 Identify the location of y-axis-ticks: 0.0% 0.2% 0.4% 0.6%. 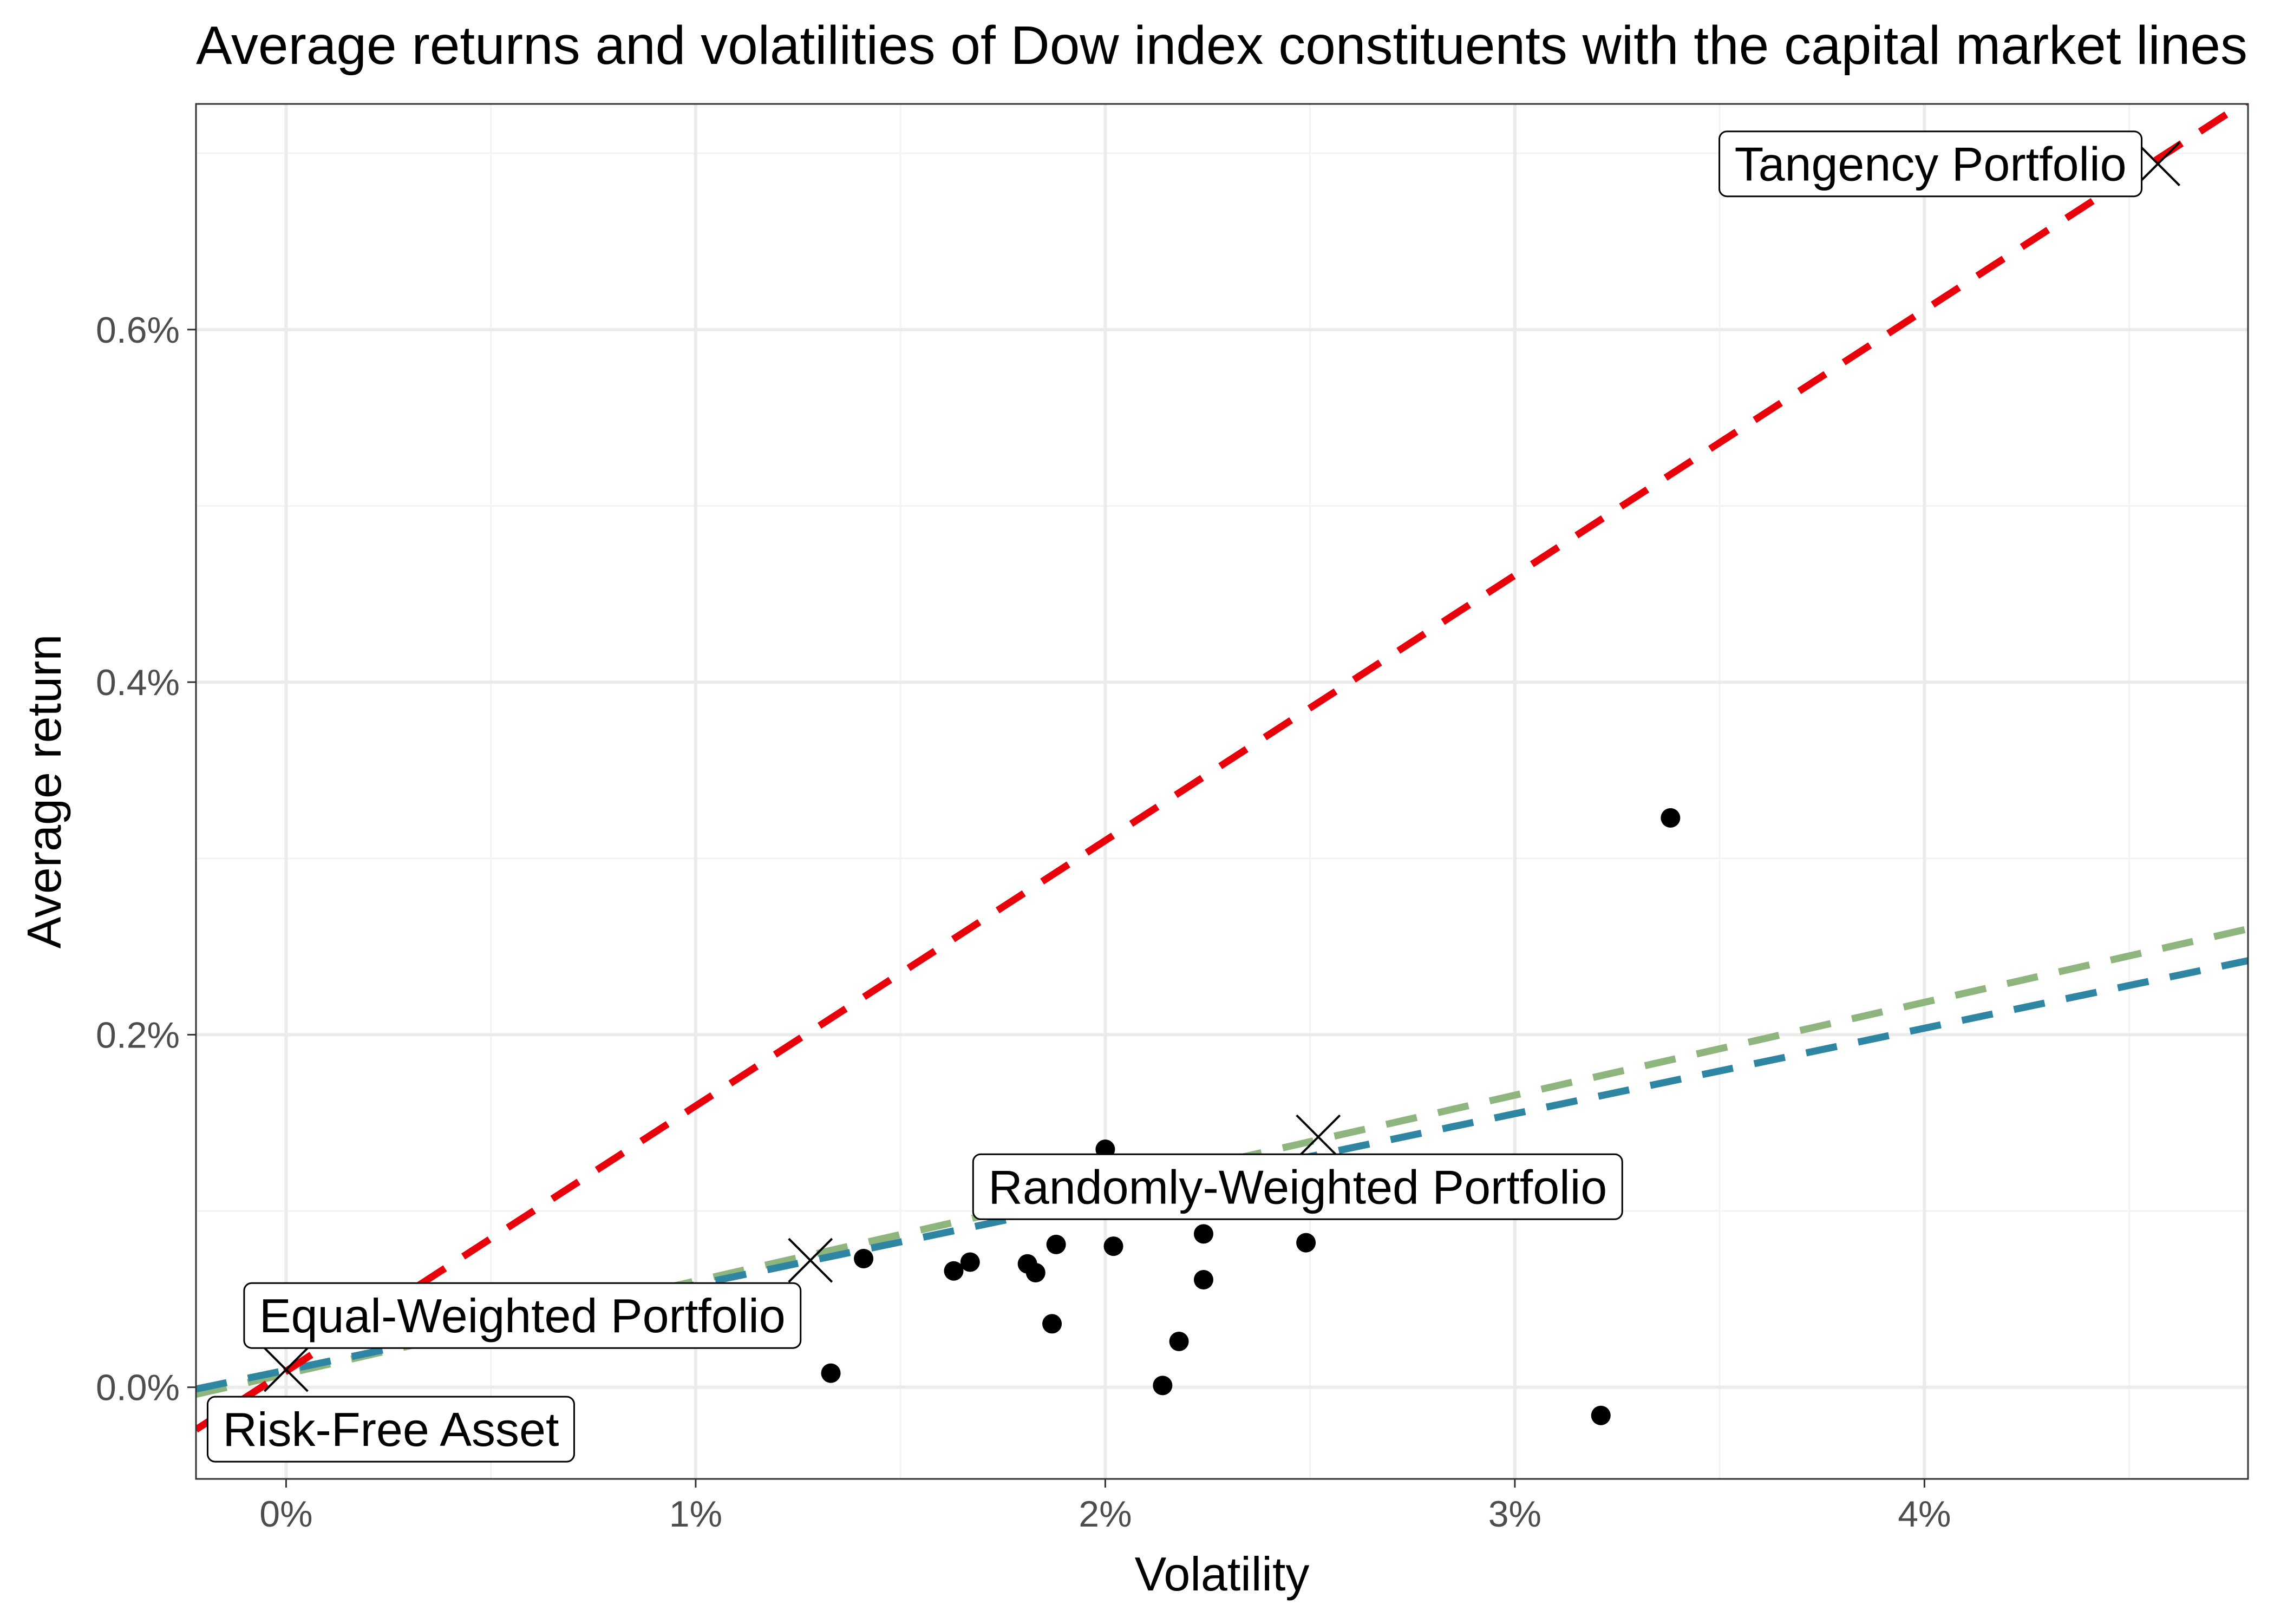
(146, 859).